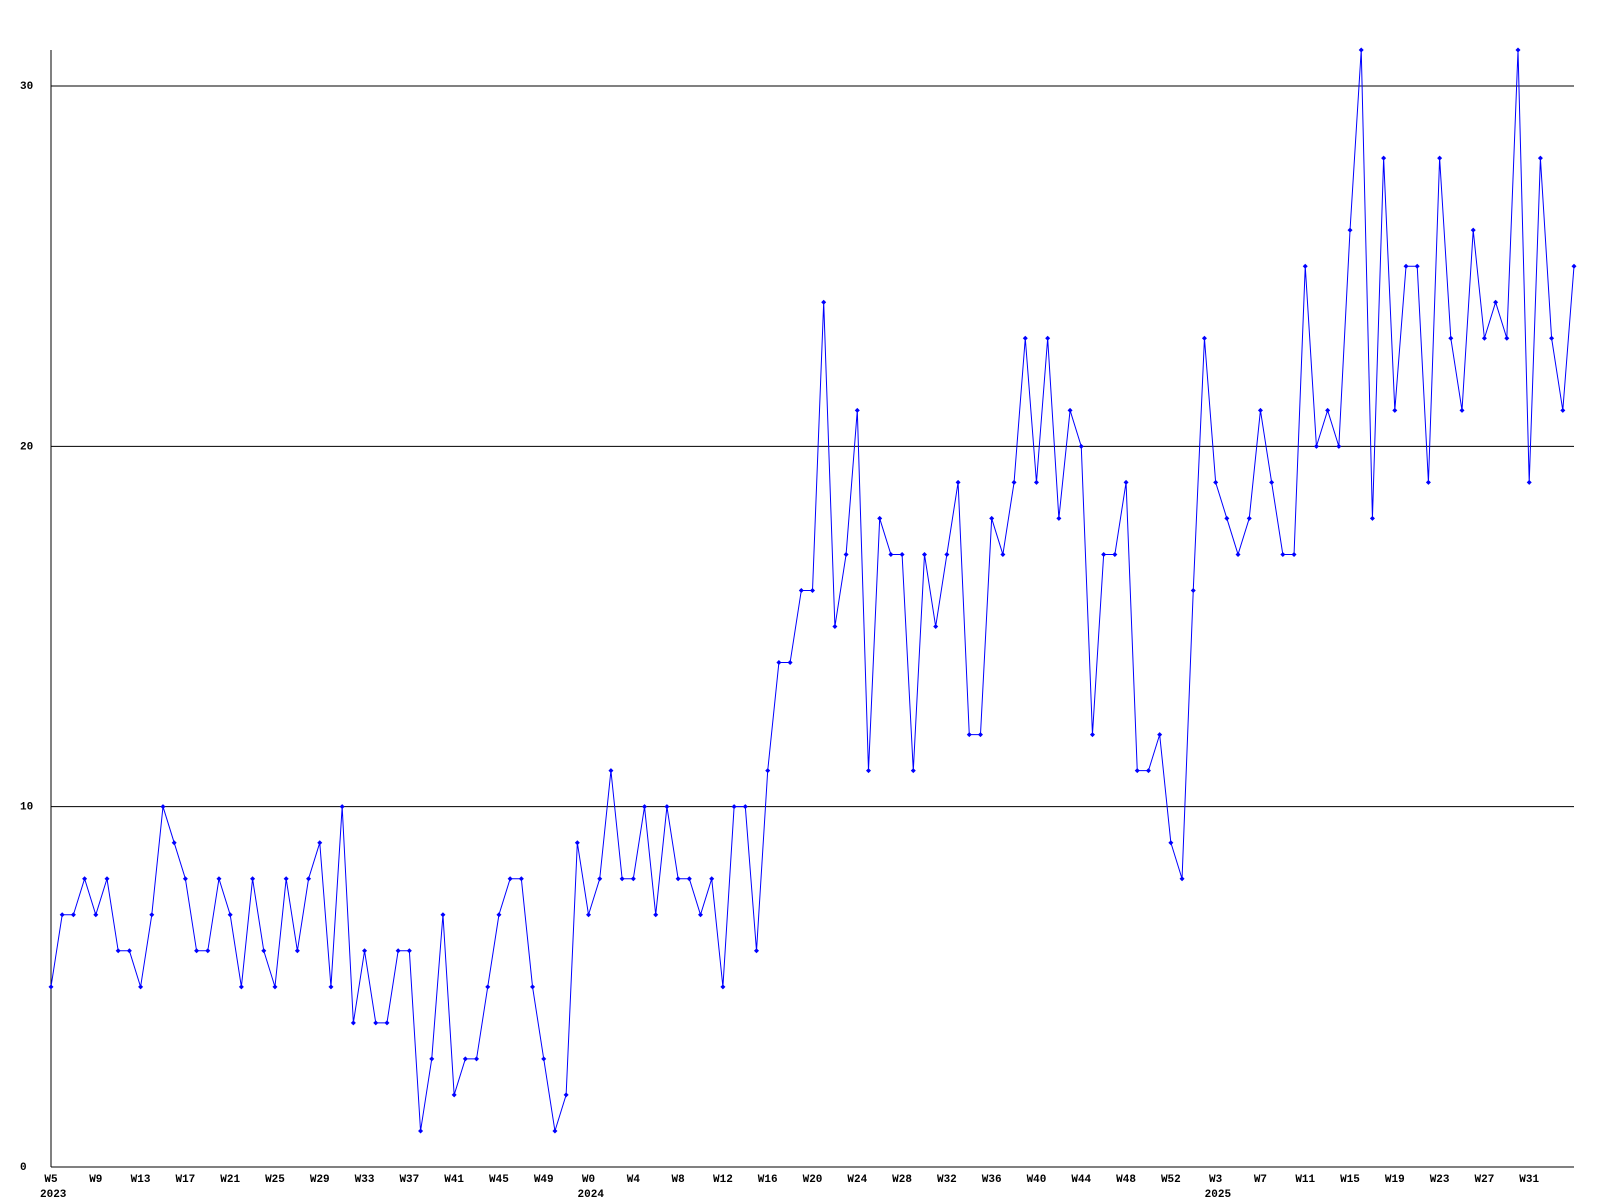 The image size is (1600, 1200). What do you see at coordinates (185, 1180) in the screenshot?
I see `x-tick-label: W17` at bounding box center [185, 1180].